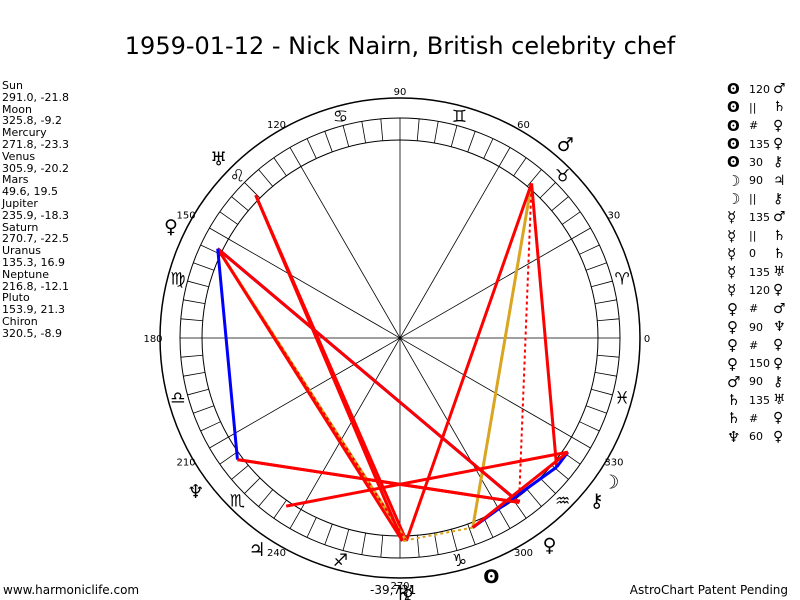 The height and width of the screenshot is (600, 800). I want to click on aspect-row: ♀ # ♂, so click(756, 309).